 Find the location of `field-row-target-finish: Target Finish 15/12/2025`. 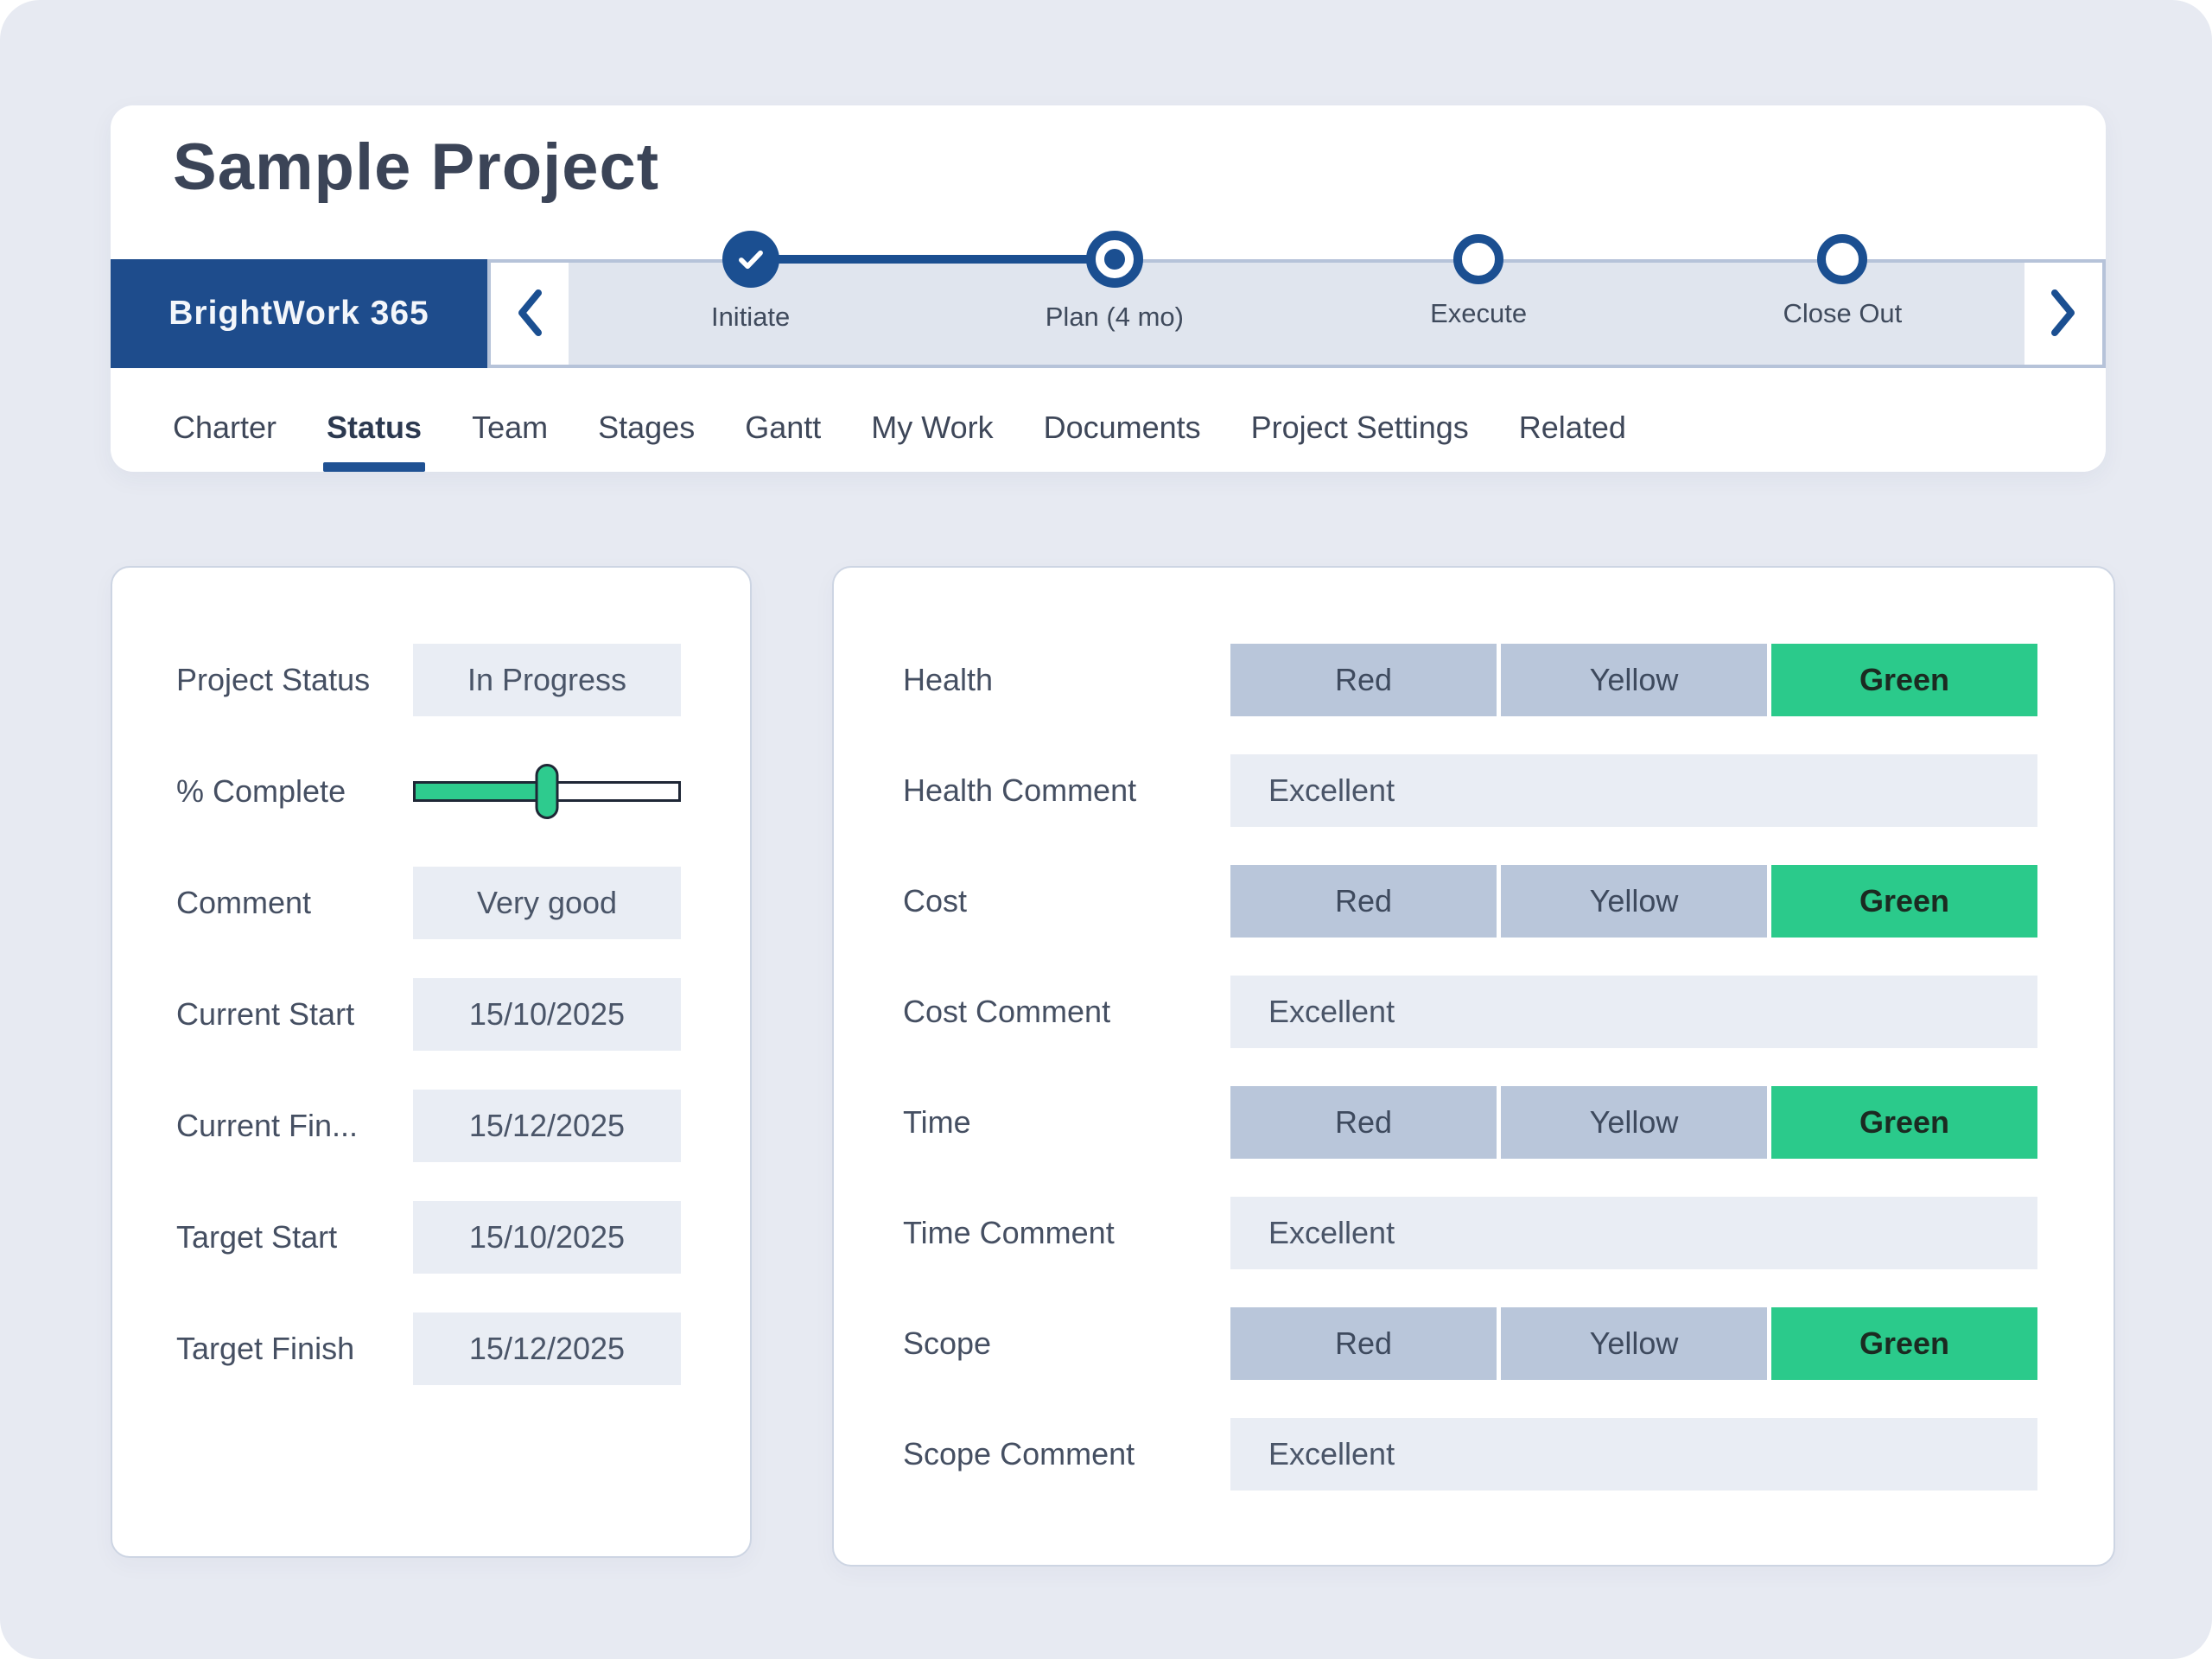

field-row-target-finish: Target Finish 15/12/2025 is located at coordinates (428, 1349).